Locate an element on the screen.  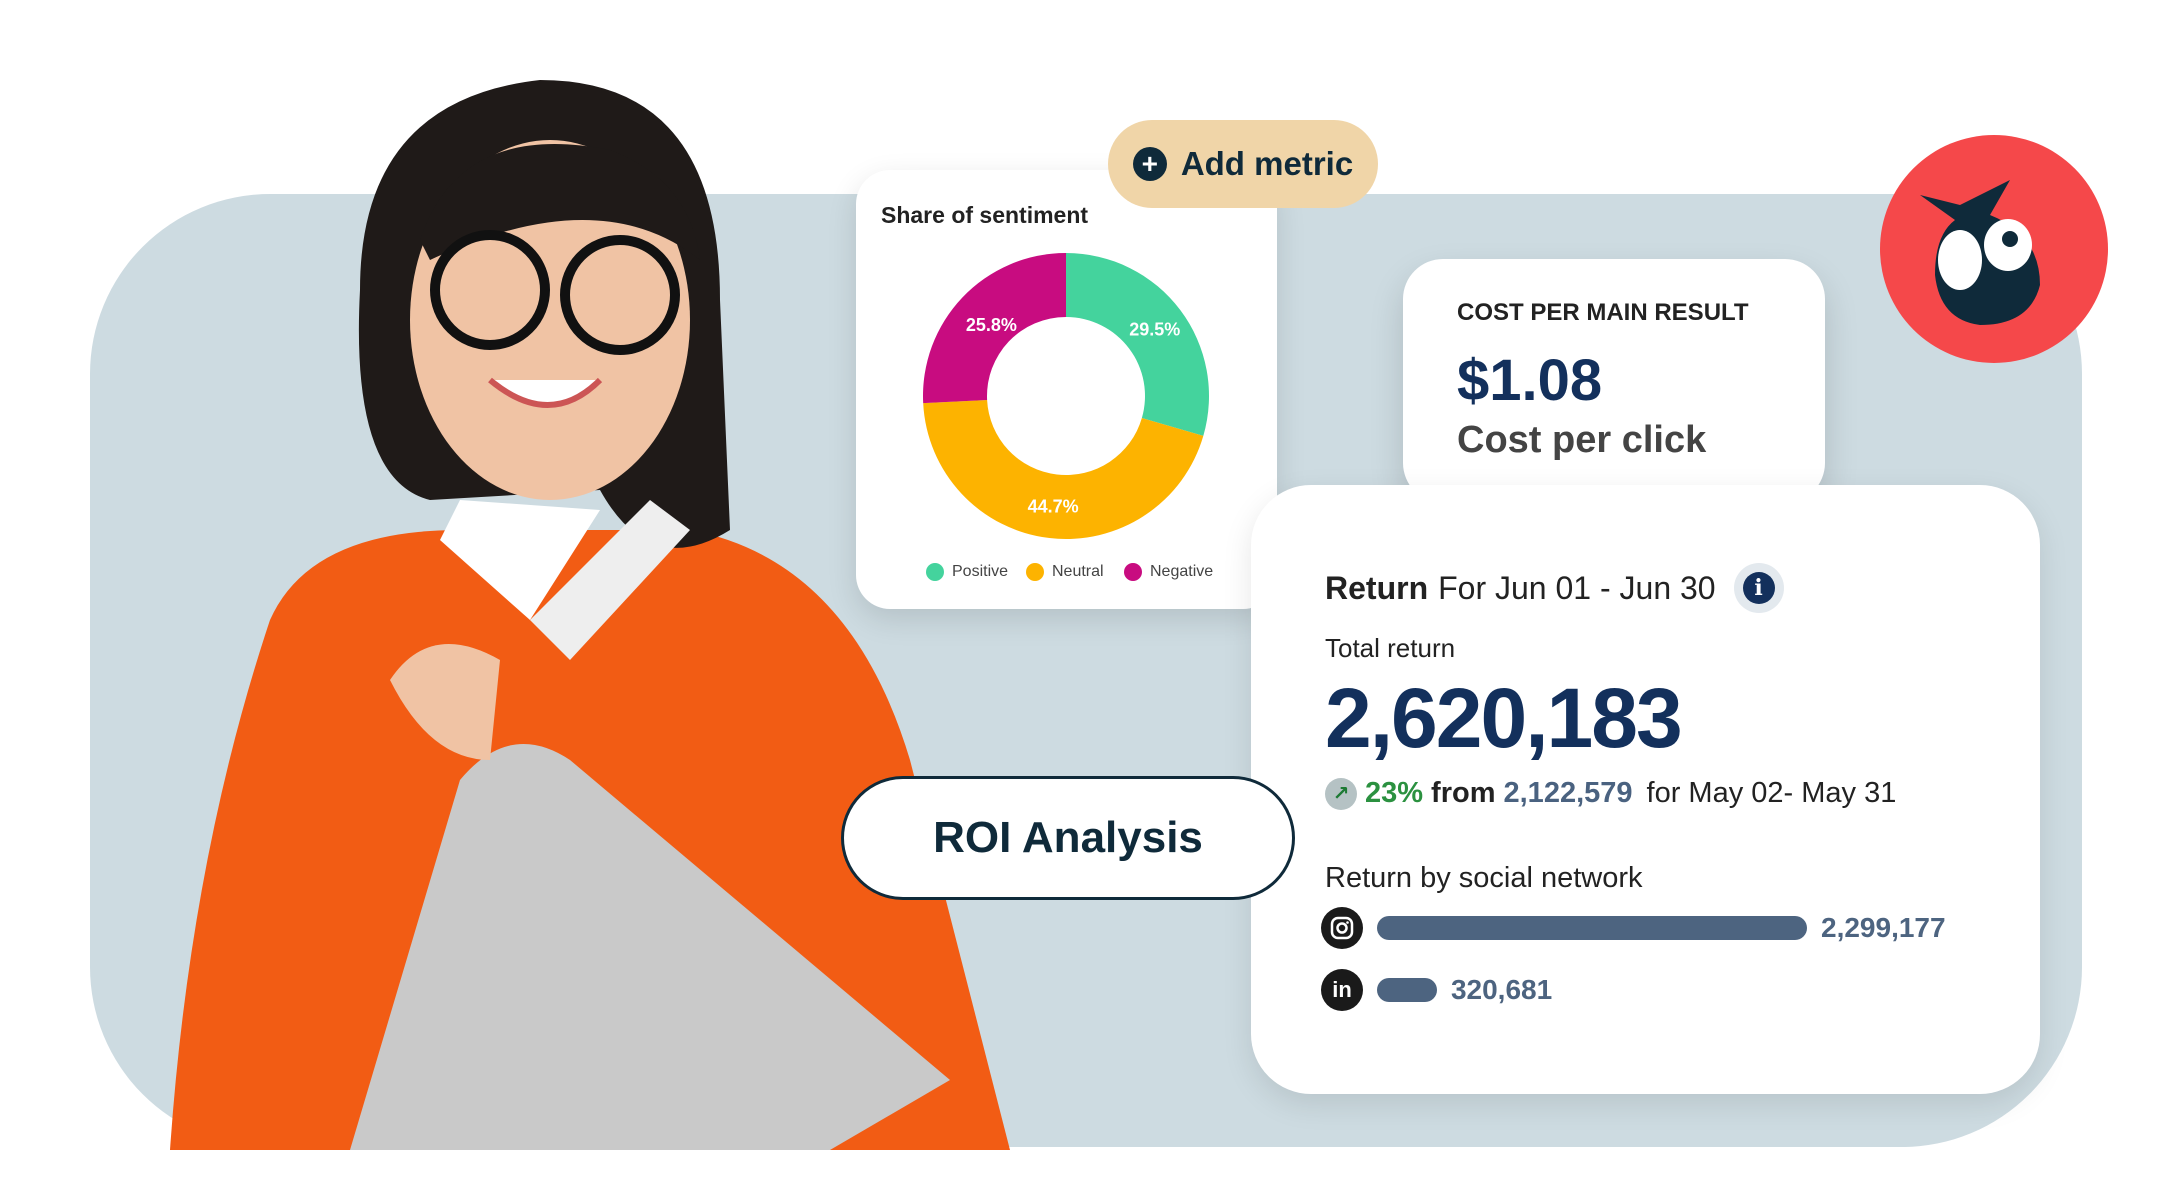
donut-slice-neutral is located at coordinates (1063, 469).